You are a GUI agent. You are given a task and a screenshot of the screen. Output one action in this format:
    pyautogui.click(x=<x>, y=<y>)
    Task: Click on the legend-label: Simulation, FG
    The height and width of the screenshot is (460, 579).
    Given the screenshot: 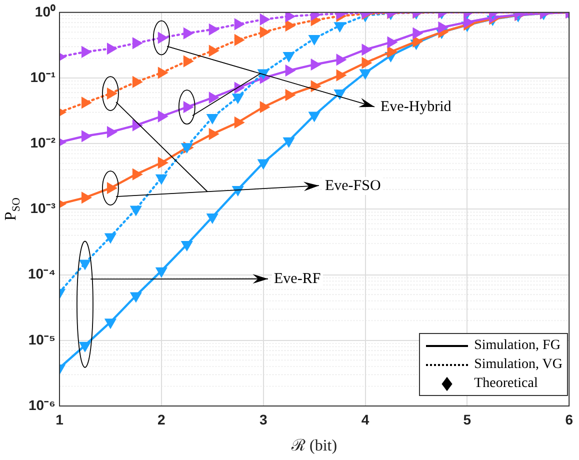 What is the action you would take?
    pyautogui.click(x=517, y=346)
    